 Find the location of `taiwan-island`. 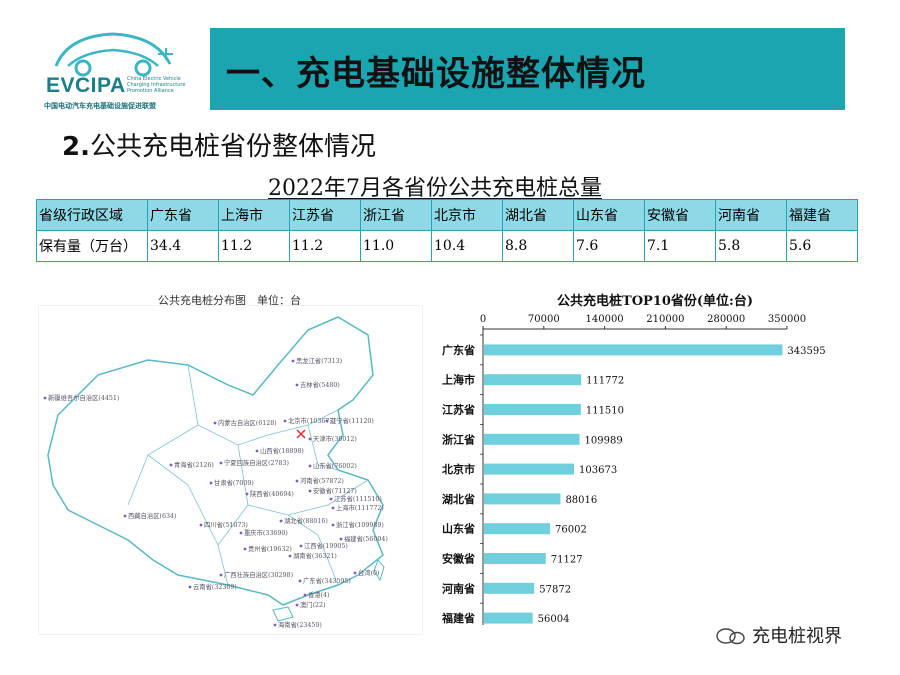

taiwan-island is located at coordinates (379, 570).